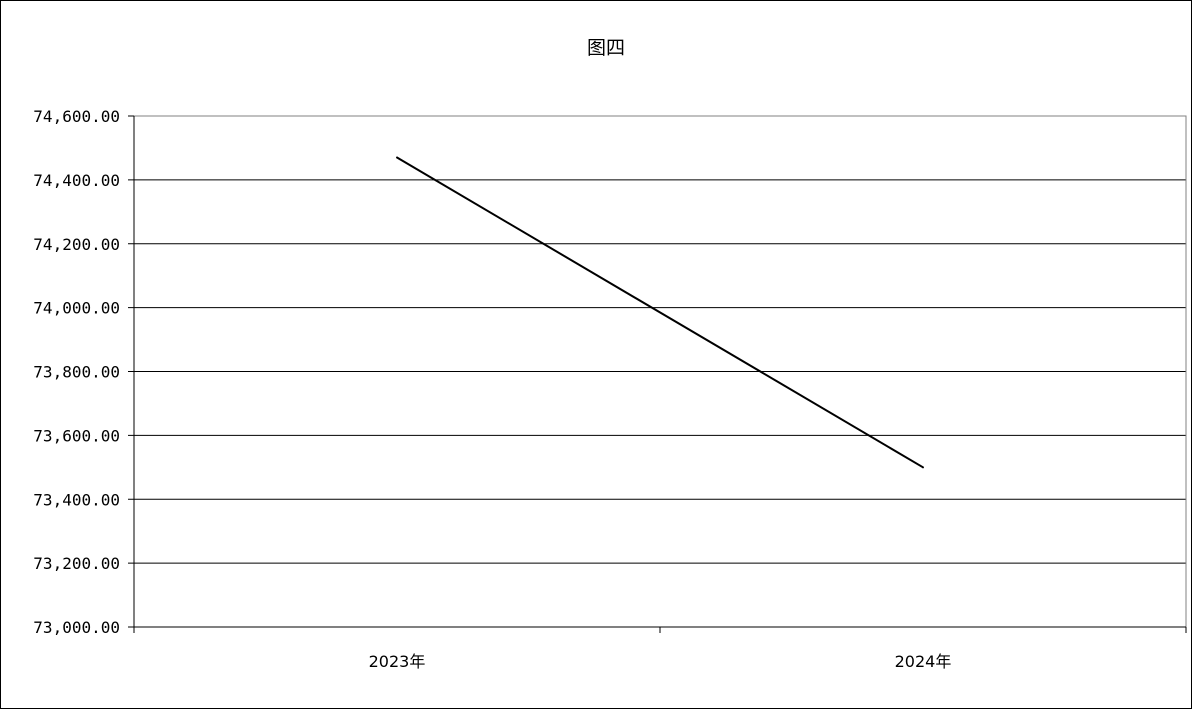  What do you see at coordinates (76, 435) in the screenshot?
I see `y-tick-label: 73,600.00` at bounding box center [76, 435].